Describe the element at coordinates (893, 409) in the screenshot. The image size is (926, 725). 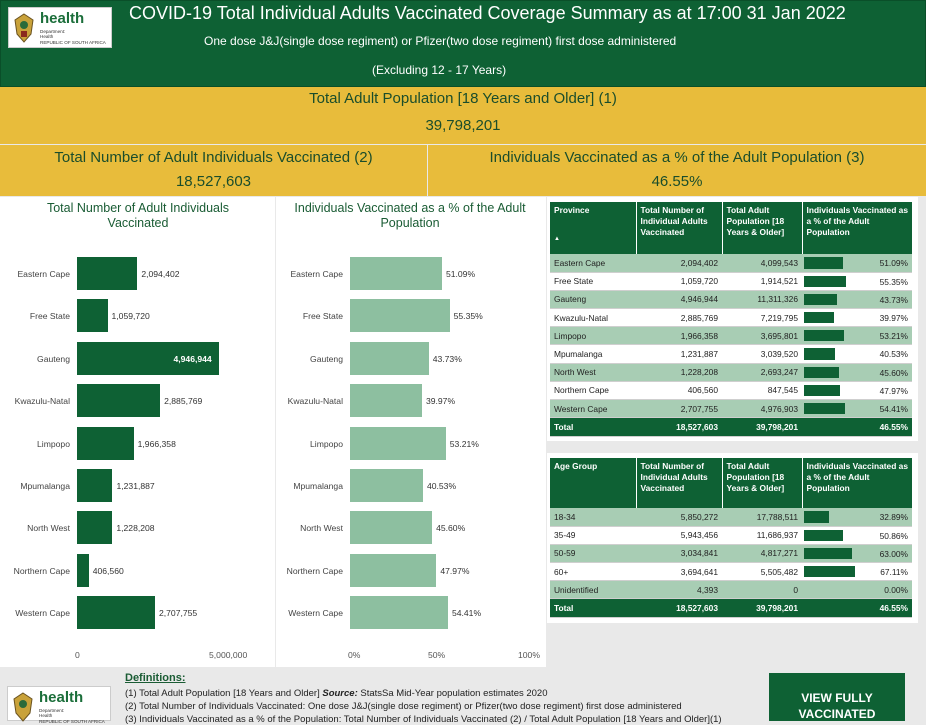
I see `province-percent-value: 54.41%` at that location.